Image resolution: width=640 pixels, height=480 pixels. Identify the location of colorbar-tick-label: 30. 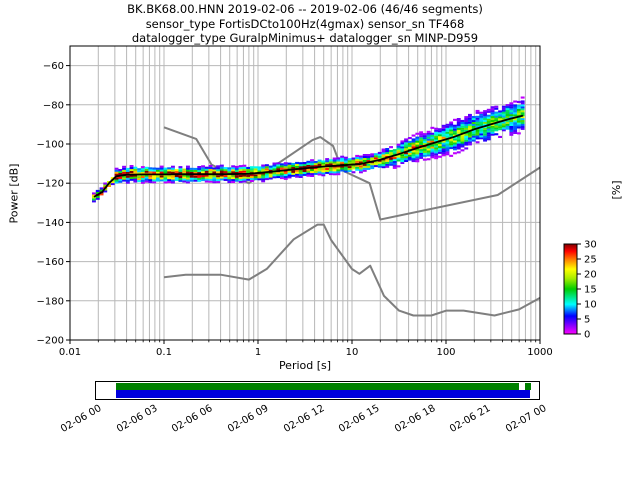
(590, 245).